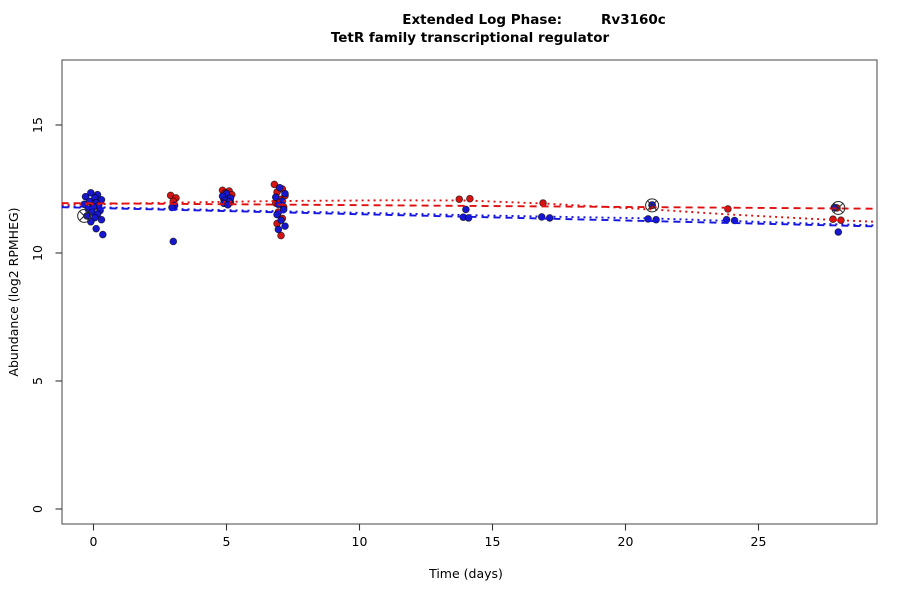 The width and height of the screenshot is (900, 600). Describe the element at coordinates (37, 253) in the screenshot. I see `y-tick-label: 10` at that location.